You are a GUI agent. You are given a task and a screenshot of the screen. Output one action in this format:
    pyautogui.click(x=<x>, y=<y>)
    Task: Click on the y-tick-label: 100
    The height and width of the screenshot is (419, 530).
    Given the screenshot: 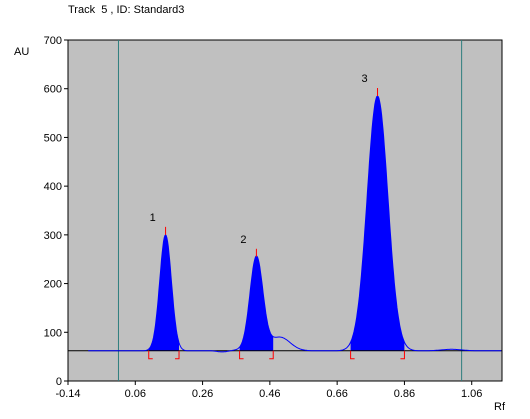 What is the action you would take?
    pyautogui.click(x=53, y=333)
    